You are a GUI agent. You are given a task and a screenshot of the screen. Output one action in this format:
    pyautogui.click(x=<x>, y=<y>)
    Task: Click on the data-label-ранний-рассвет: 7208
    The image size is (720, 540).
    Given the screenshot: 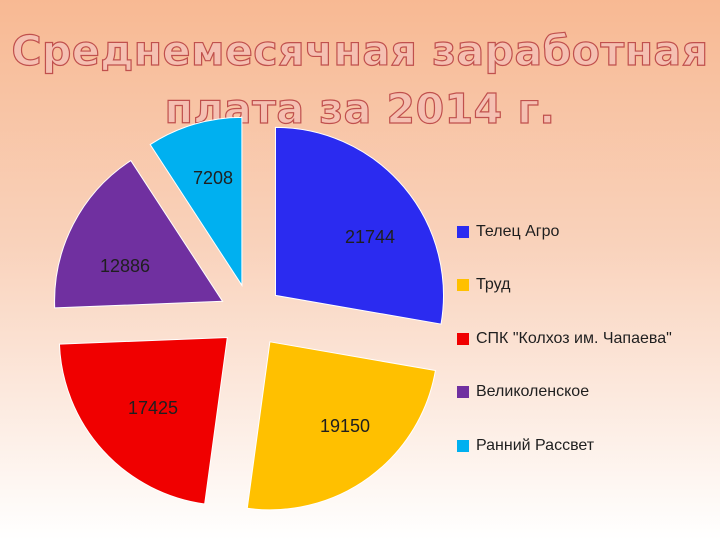 What is the action you would take?
    pyautogui.click(x=213, y=178)
    